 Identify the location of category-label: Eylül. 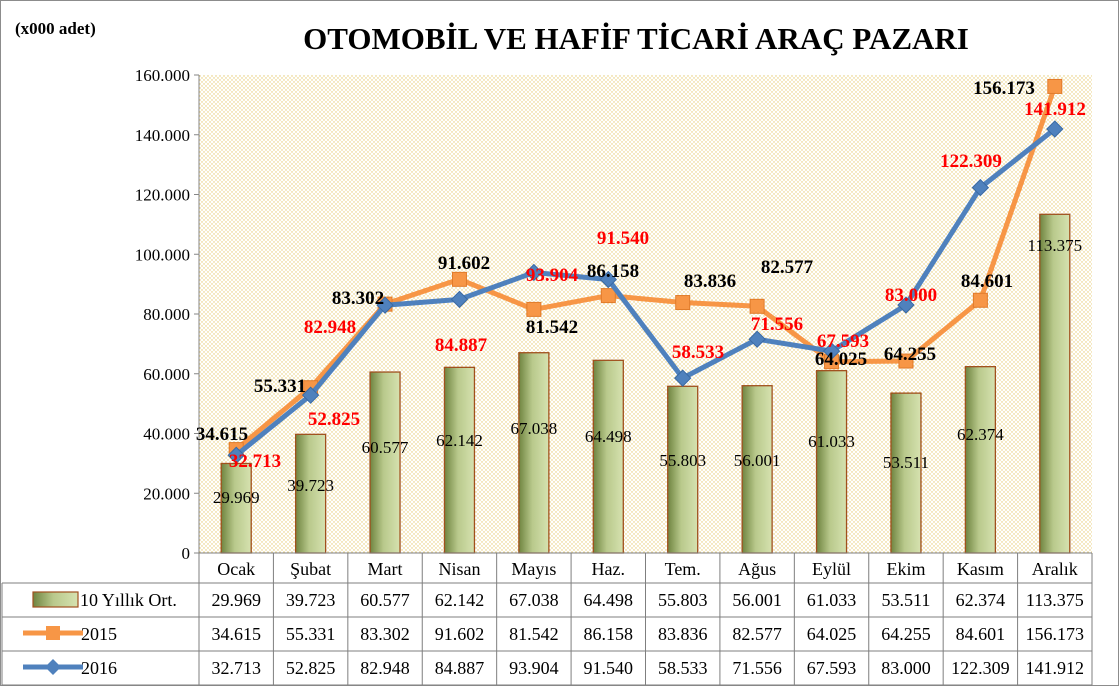
(831, 569).